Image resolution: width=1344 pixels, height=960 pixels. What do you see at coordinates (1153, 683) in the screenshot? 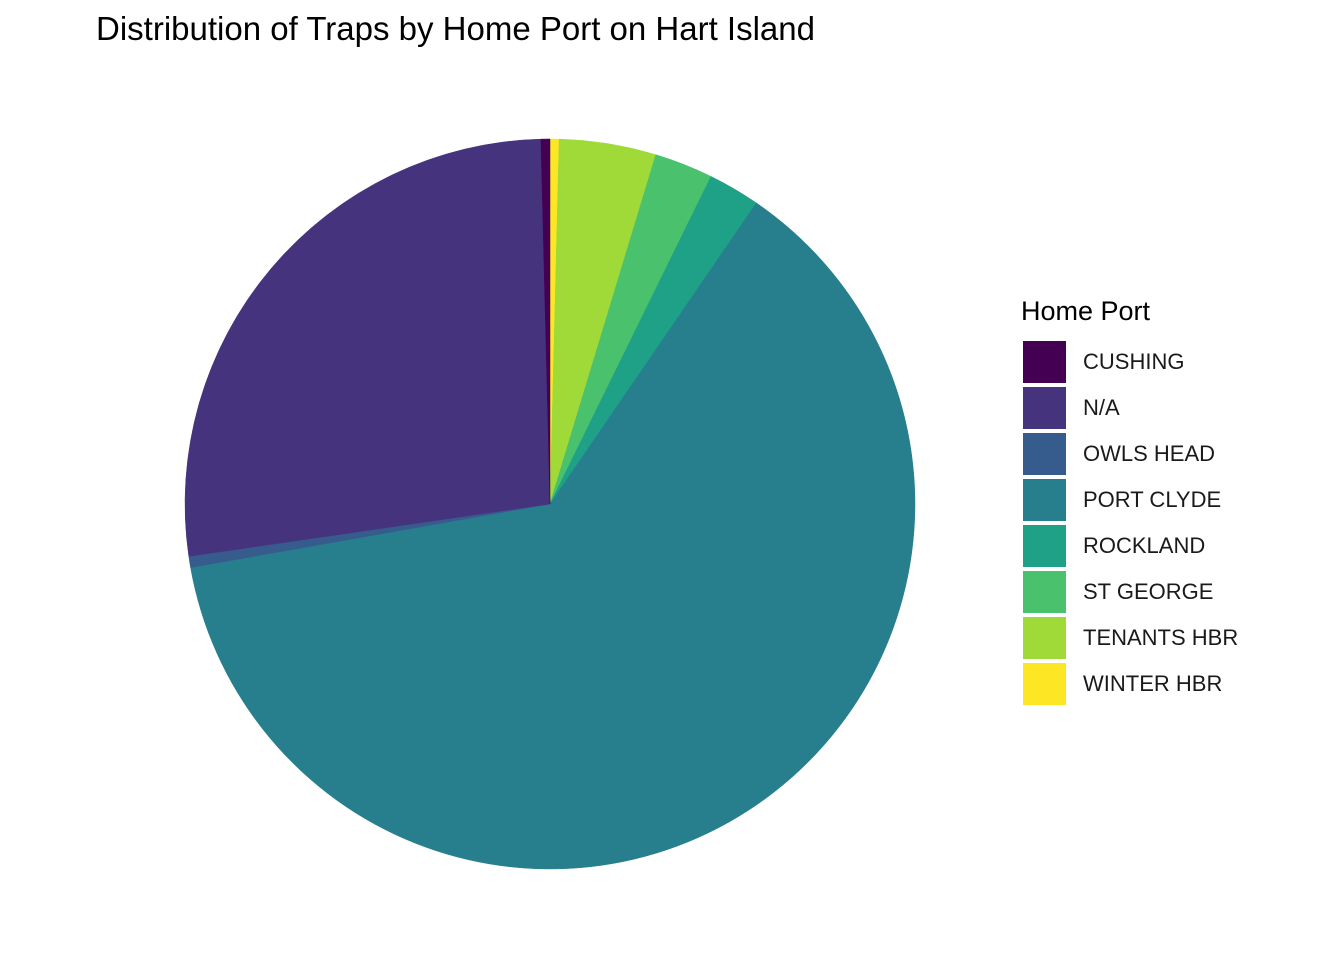
I see `legend-label: WINTER HBR` at bounding box center [1153, 683].